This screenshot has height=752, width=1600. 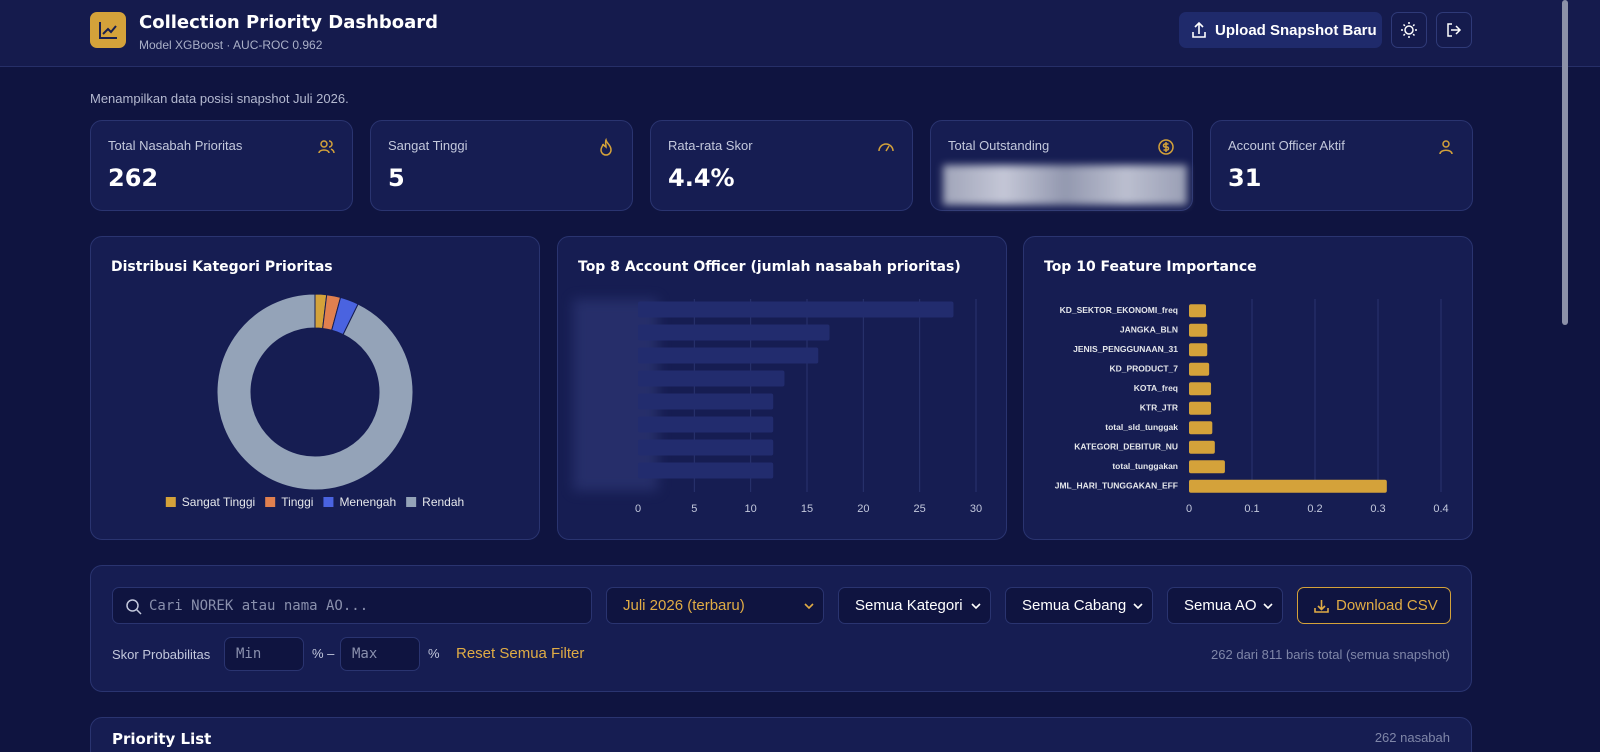 What do you see at coordinates (1065, 185) in the screenshot?
I see `redacted-value` at bounding box center [1065, 185].